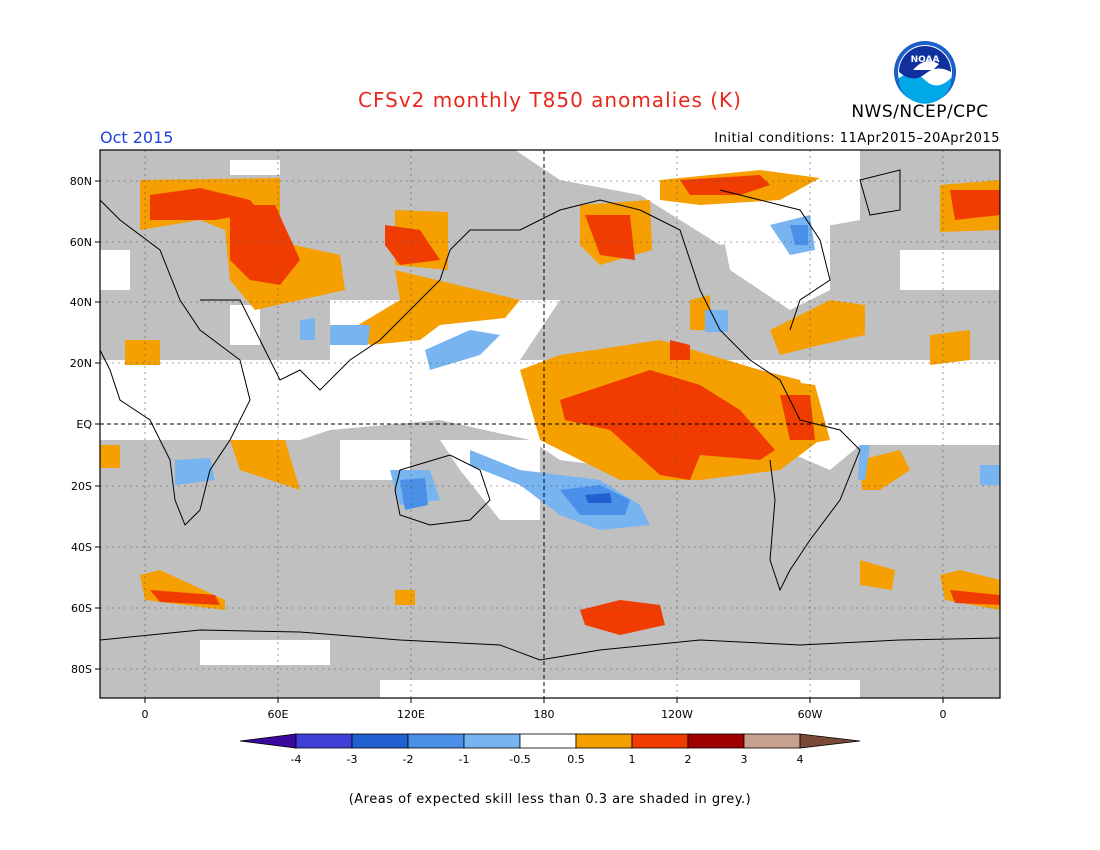  I want to click on colorbar-label: -2, so click(408, 759).